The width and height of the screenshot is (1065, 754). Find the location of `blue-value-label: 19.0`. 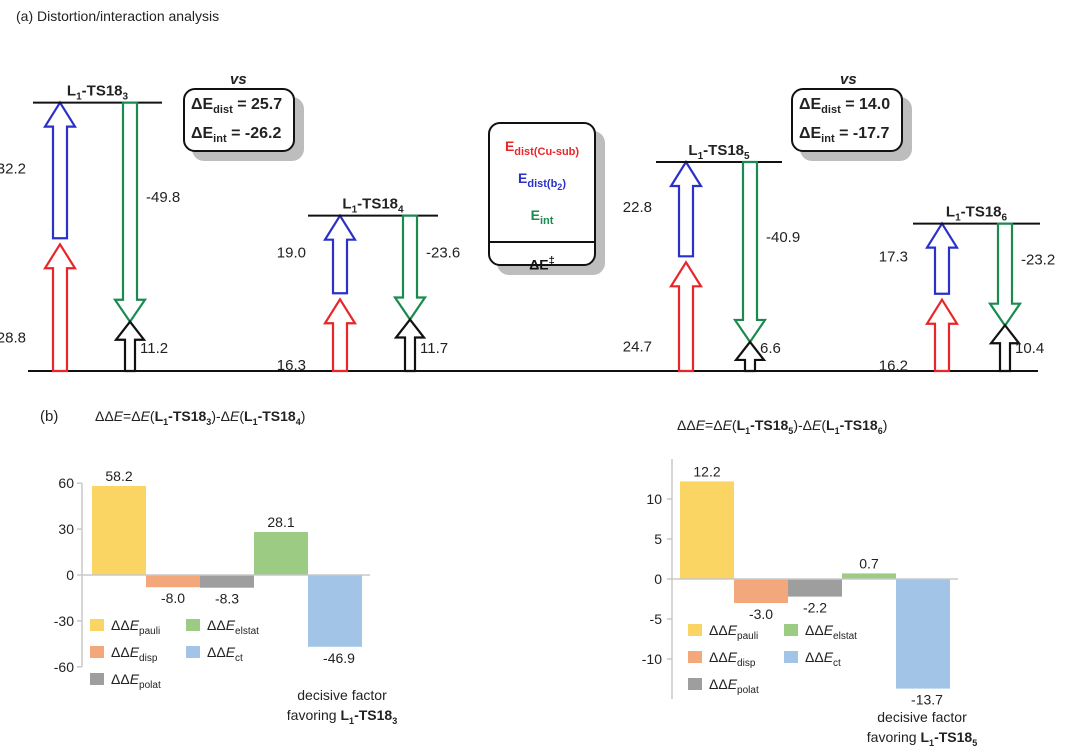

blue-value-label: 19.0 is located at coordinates (291, 252).